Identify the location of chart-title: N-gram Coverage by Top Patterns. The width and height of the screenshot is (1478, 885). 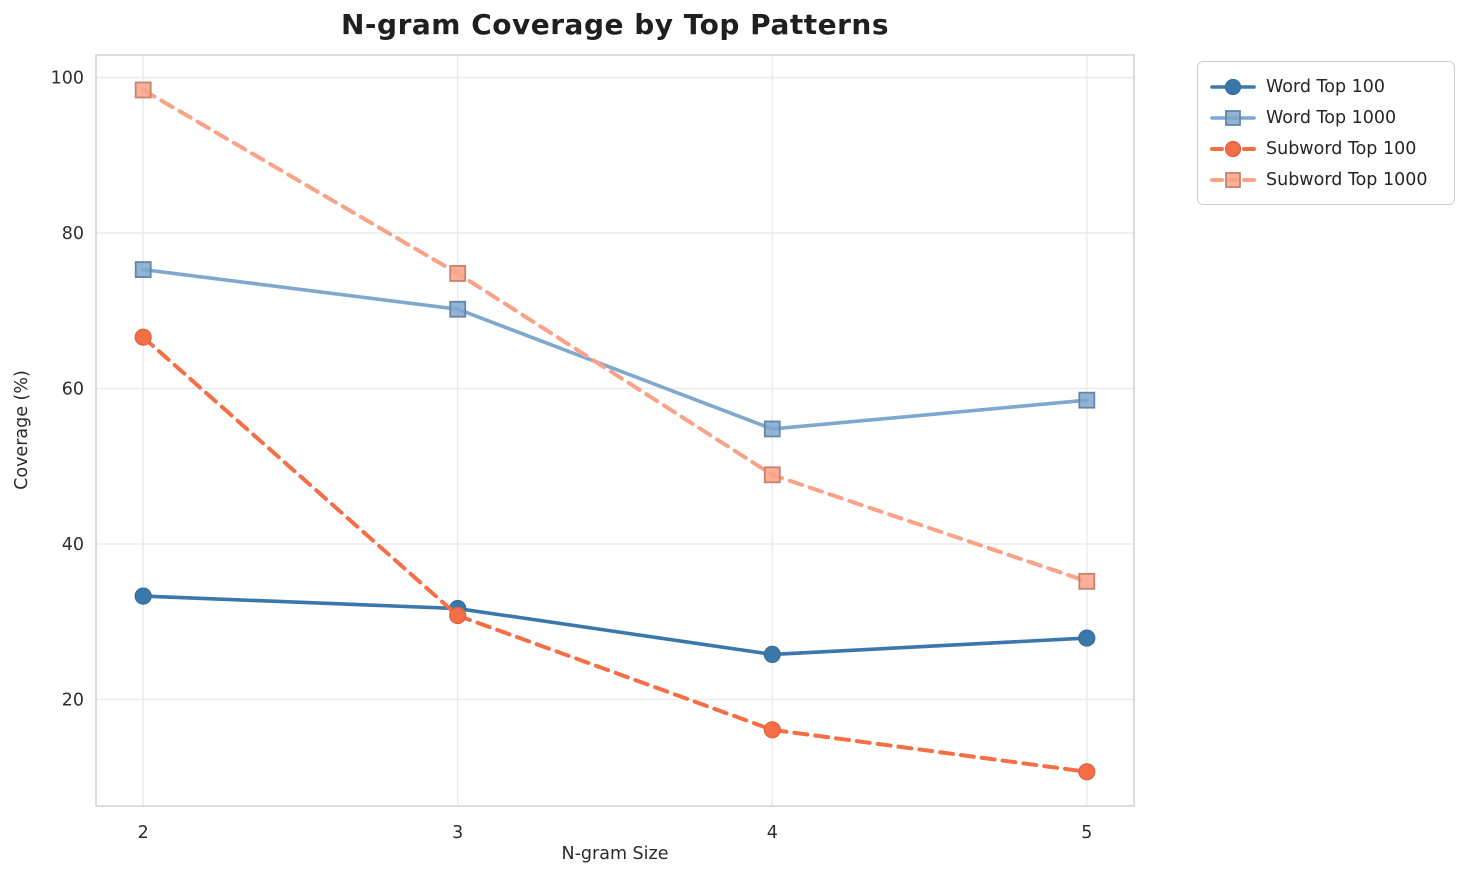
(615, 24).